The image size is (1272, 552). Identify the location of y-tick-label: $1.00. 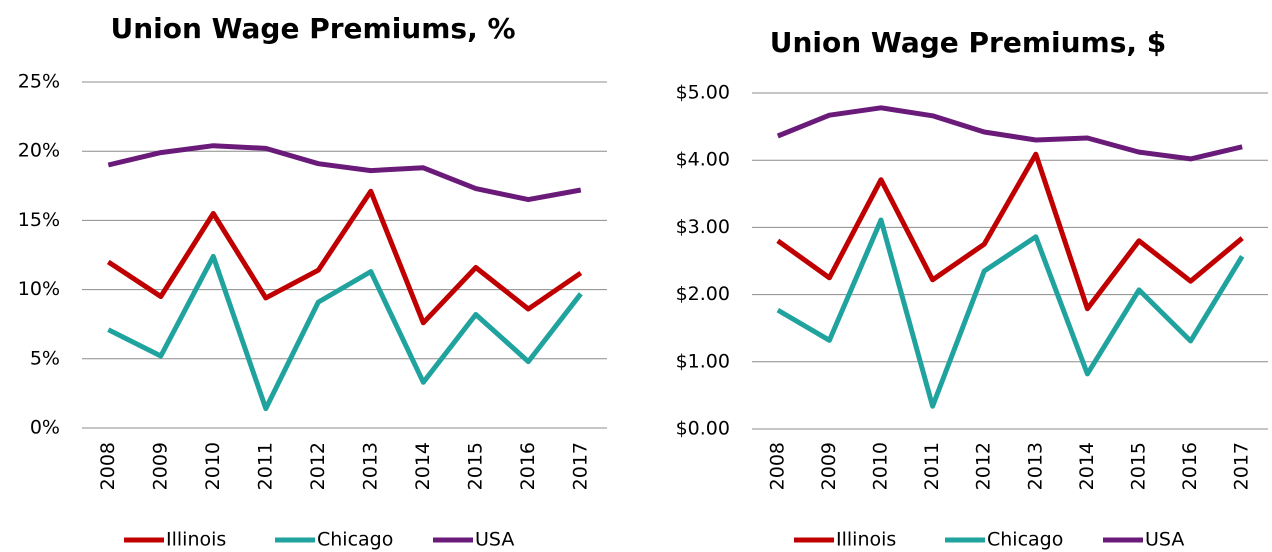
(703, 361).